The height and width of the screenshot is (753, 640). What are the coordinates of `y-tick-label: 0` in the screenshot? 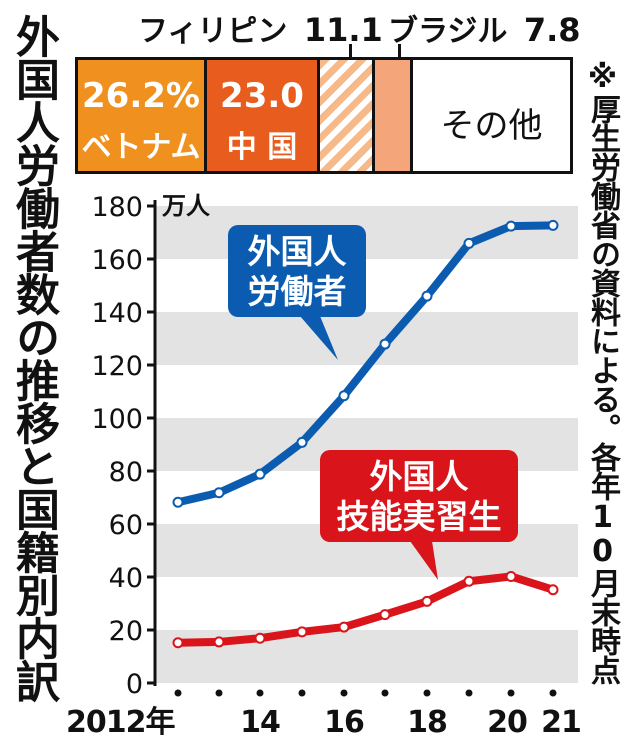 It's located at (134, 684).